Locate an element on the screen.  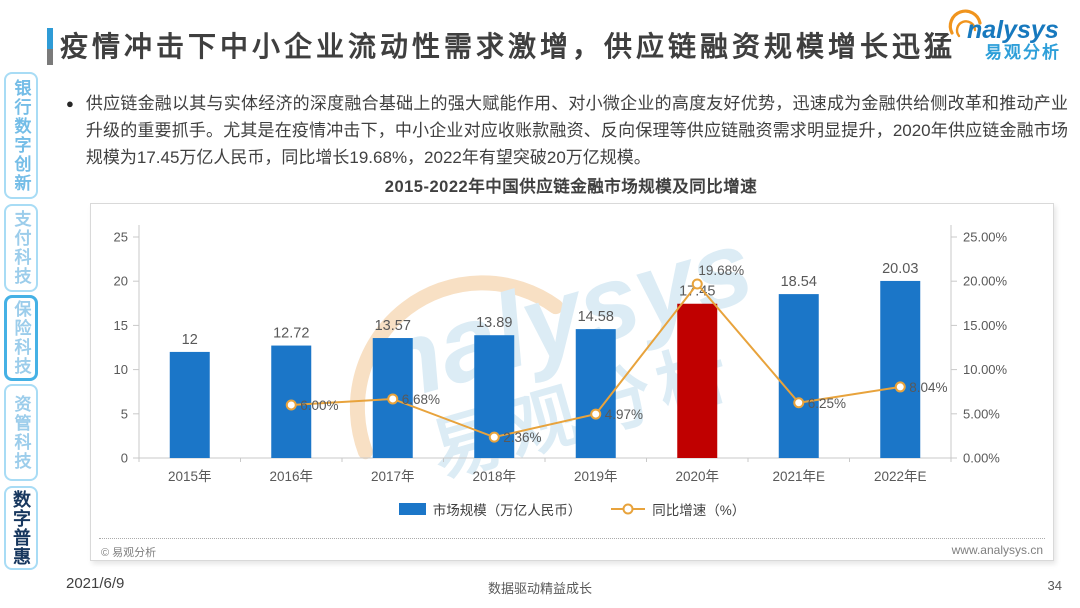
page-number: 34 is located at coordinates (1054, 585).